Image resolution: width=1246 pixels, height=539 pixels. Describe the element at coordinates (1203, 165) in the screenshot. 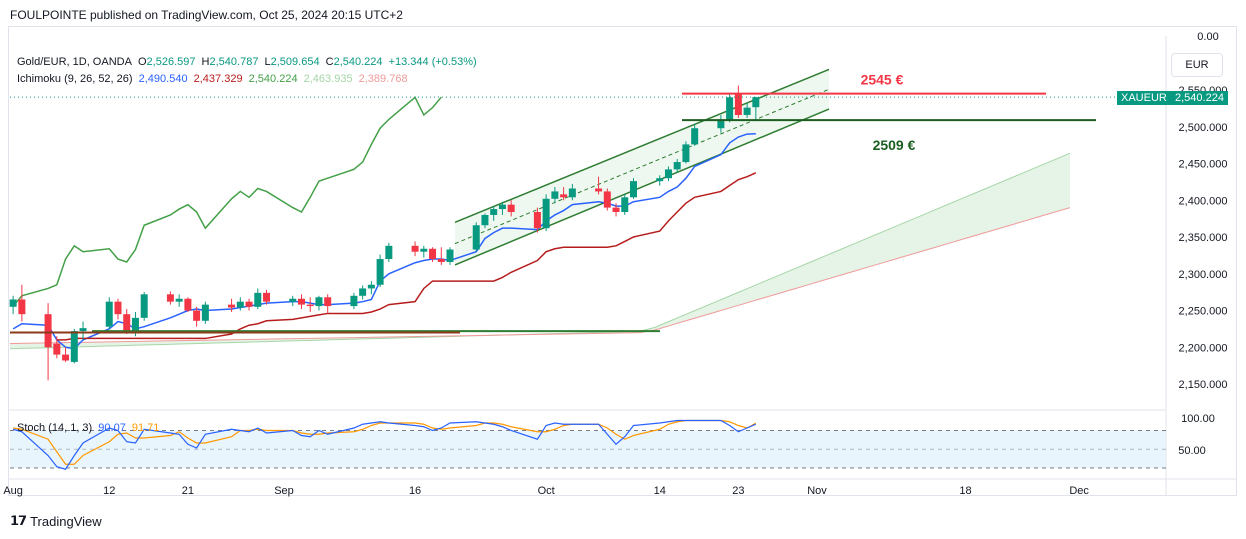

I see `price-tick-label: 2,450.000` at that location.